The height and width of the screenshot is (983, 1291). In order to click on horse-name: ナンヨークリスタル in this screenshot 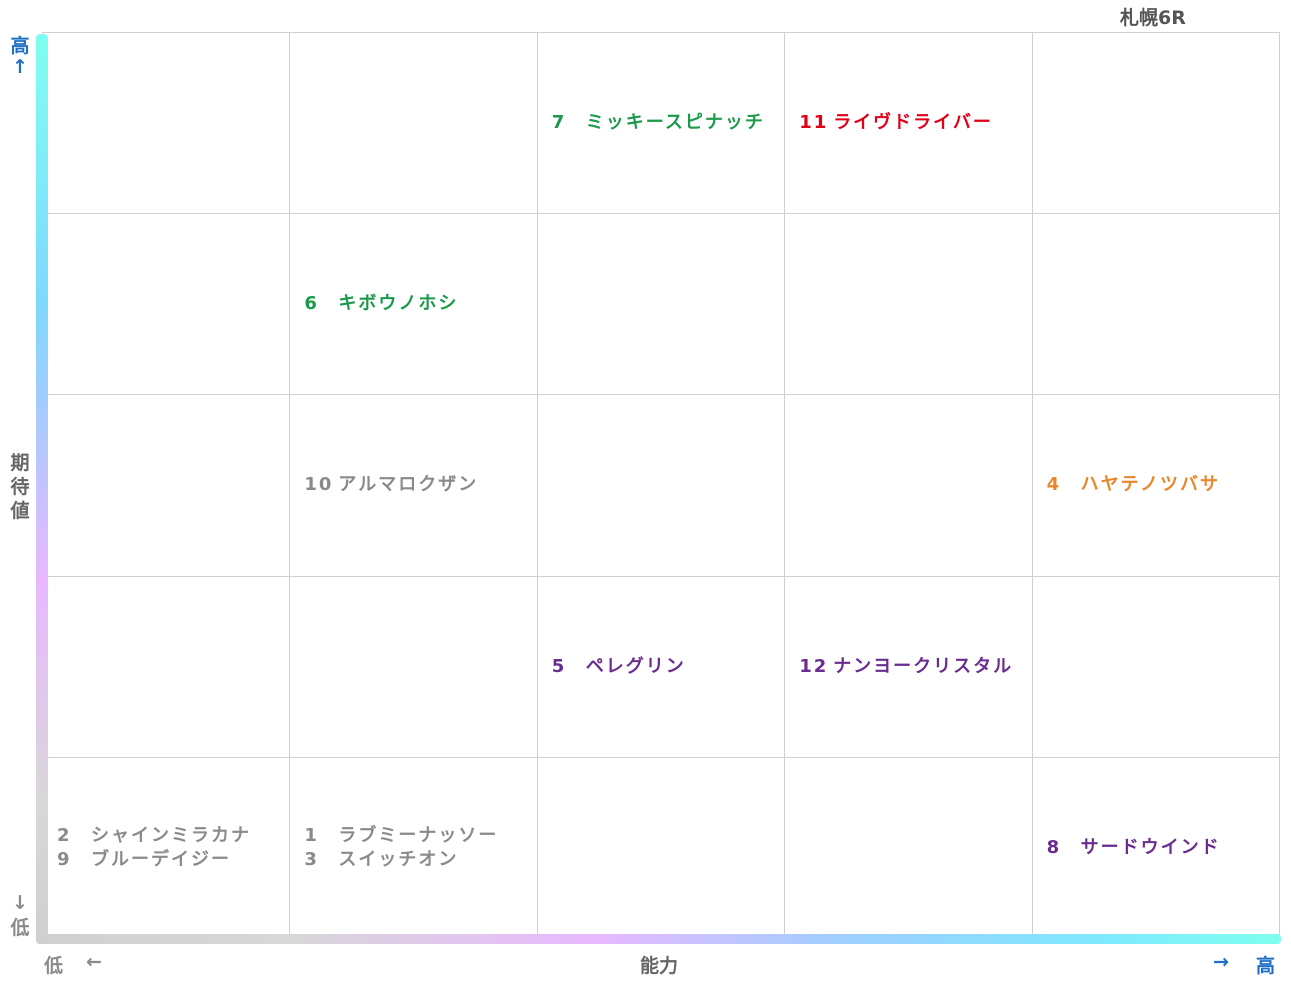, I will do `click(923, 666)`.